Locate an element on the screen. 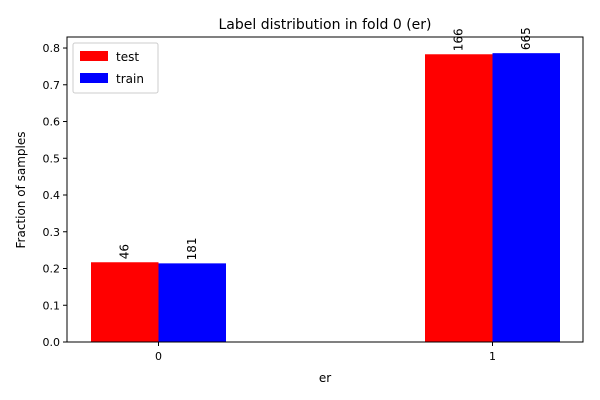 This screenshot has height=400, width=600. legend-label-test: test is located at coordinates (127, 57).